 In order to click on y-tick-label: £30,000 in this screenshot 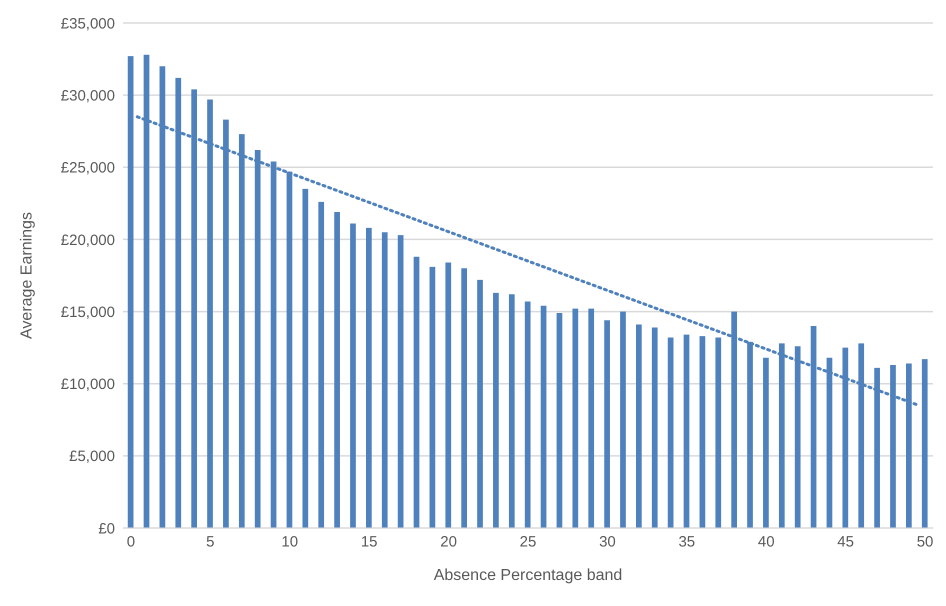, I will do `click(87, 95)`.